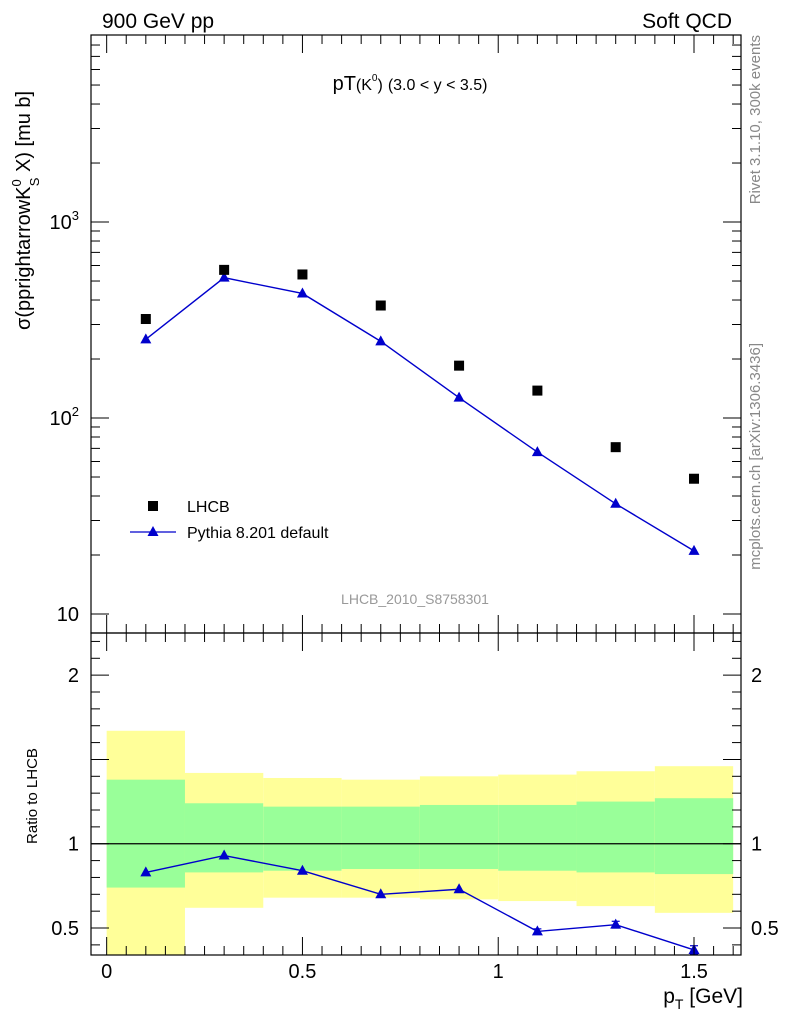 The height and width of the screenshot is (1029, 786). What do you see at coordinates (755, 456) in the screenshot?
I see `source-label: mcplots.cern.ch [arXiv:1306.3436]` at bounding box center [755, 456].